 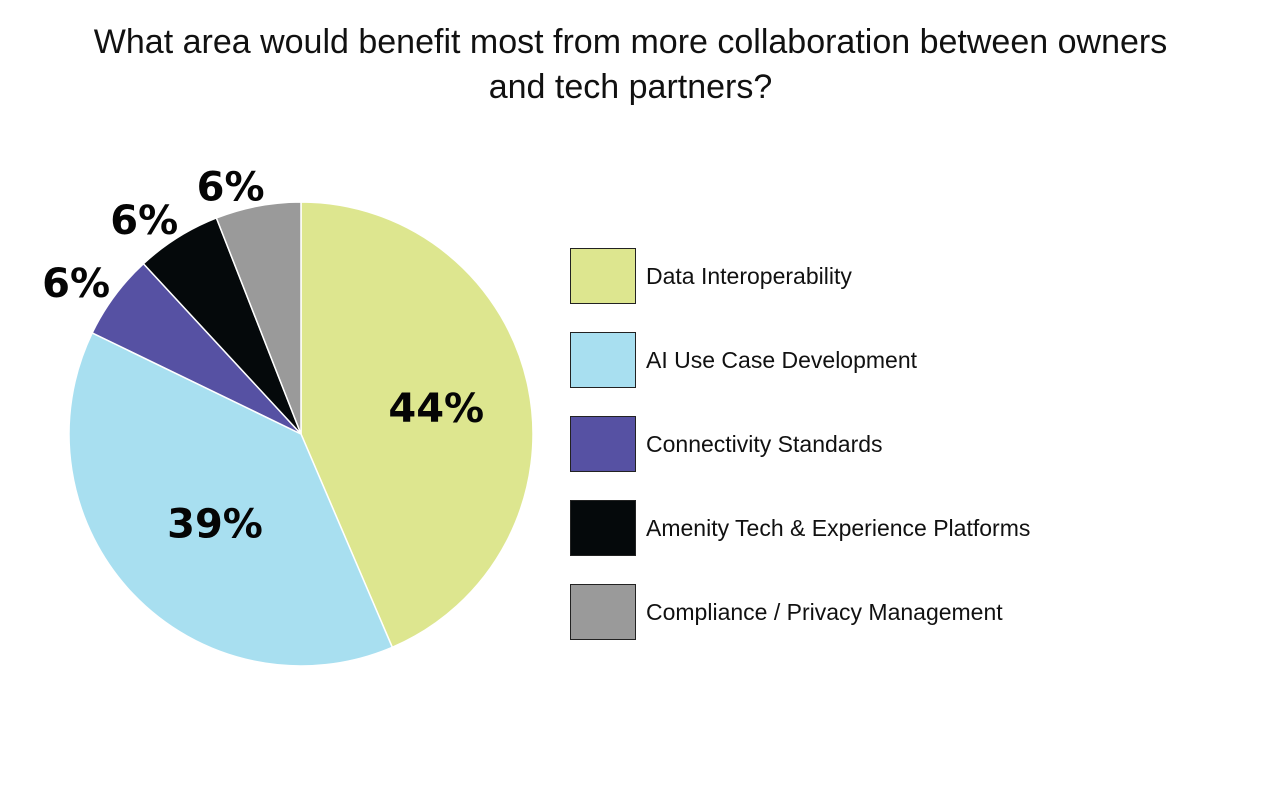 What do you see at coordinates (215, 525) in the screenshot?
I see `data-label-ai-use-case-development: 39%` at bounding box center [215, 525].